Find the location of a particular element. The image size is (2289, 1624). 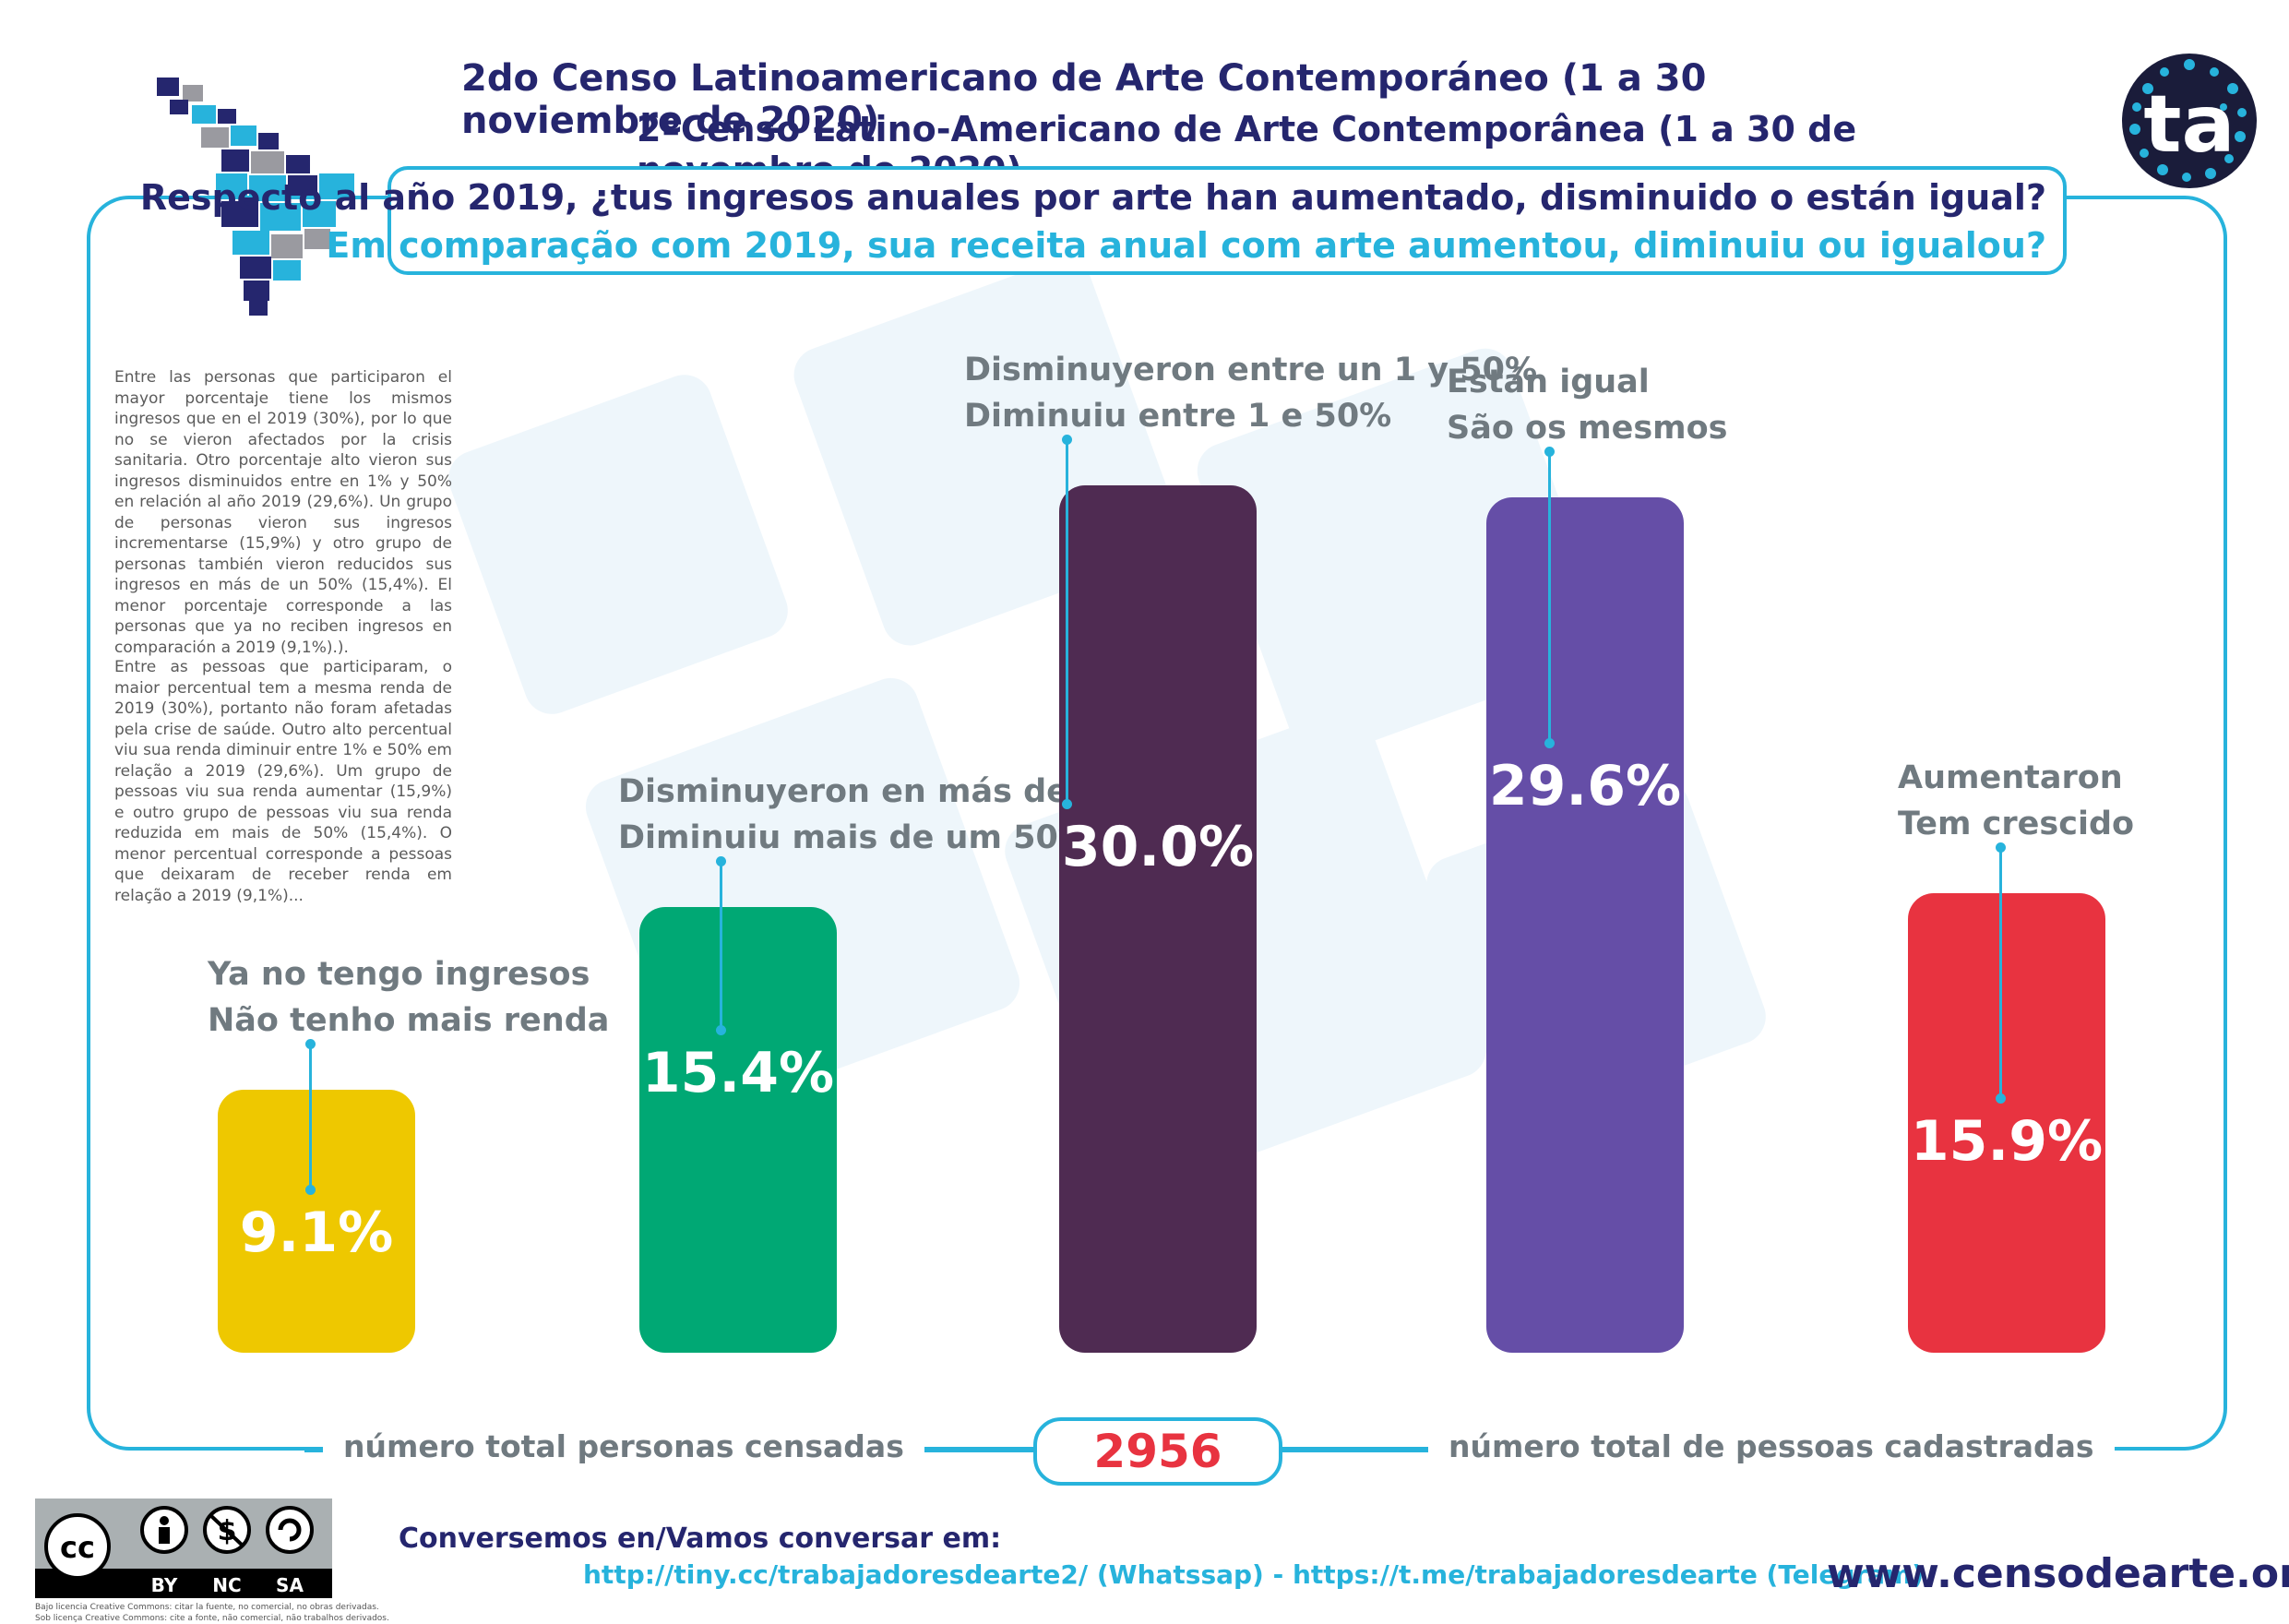

category-label-pt: Diminuiu entre 1 e 50% is located at coordinates (1178, 416).